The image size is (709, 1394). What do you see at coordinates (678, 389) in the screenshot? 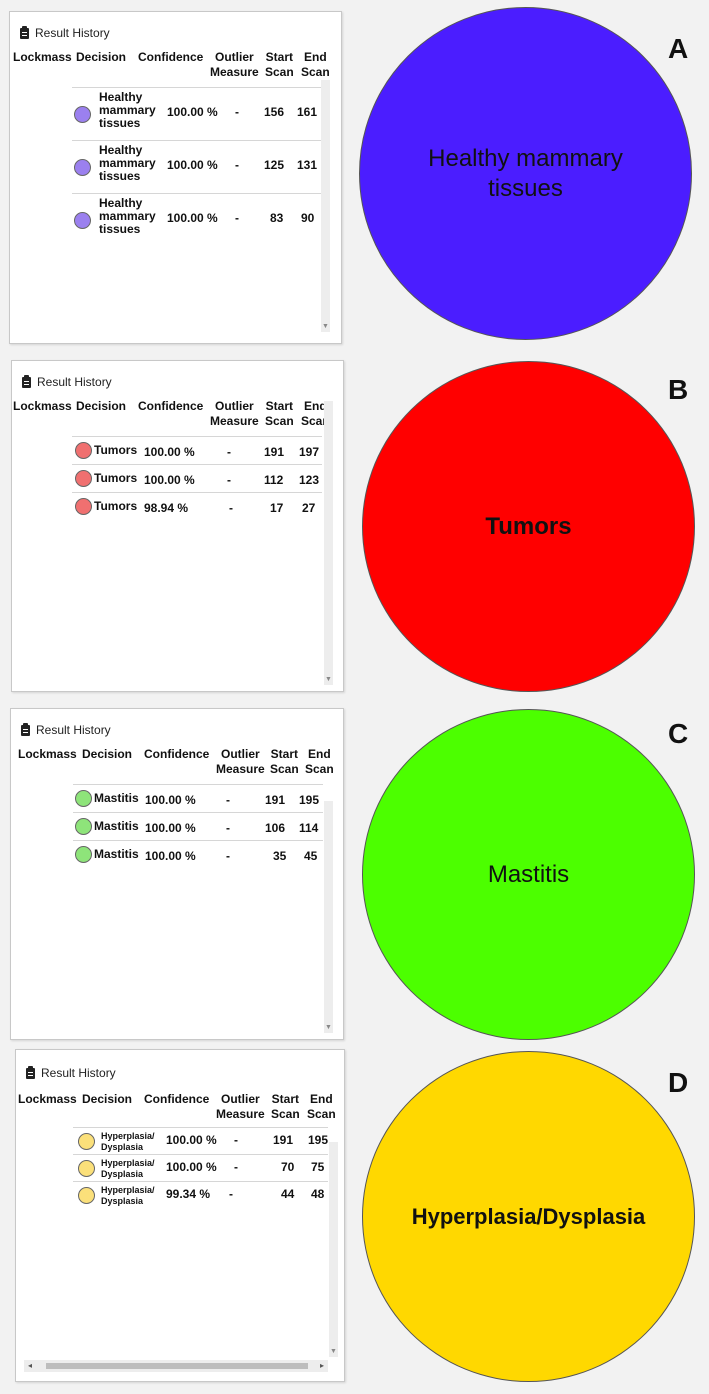
I see `panel-letter-b: B` at bounding box center [678, 389].